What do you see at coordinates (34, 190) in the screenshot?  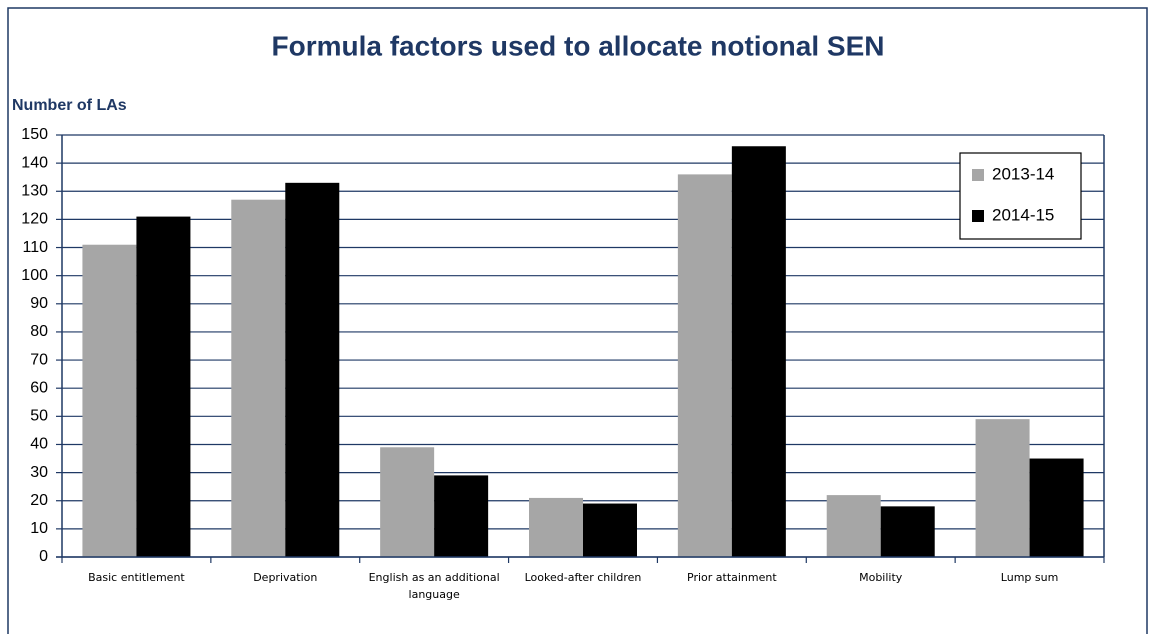 I see `y-tick-label: 130` at bounding box center [34, 190].